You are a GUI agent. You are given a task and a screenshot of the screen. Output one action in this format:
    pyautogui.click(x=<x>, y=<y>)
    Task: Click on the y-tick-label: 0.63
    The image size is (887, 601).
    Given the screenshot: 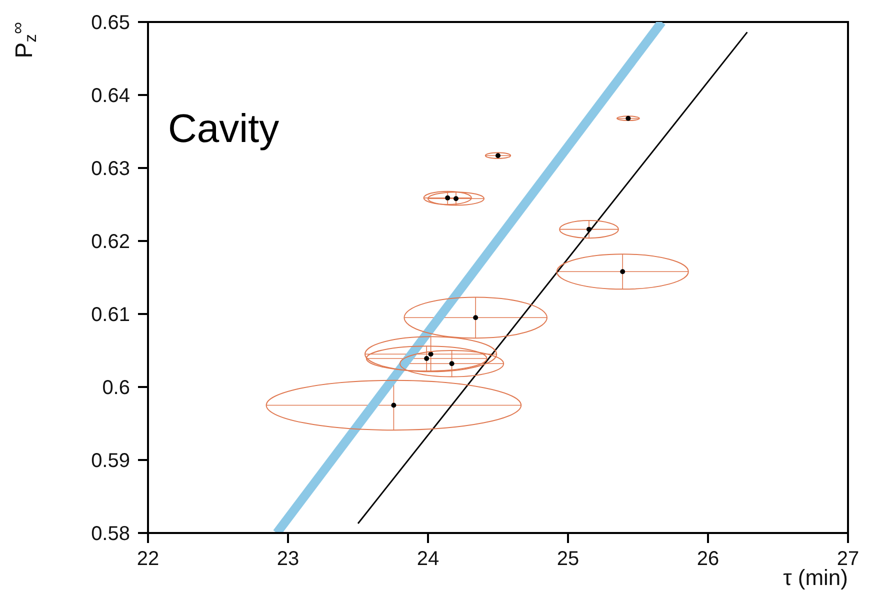 What is the action you would take?
    pyautogui.click(x=110, y=169)
    